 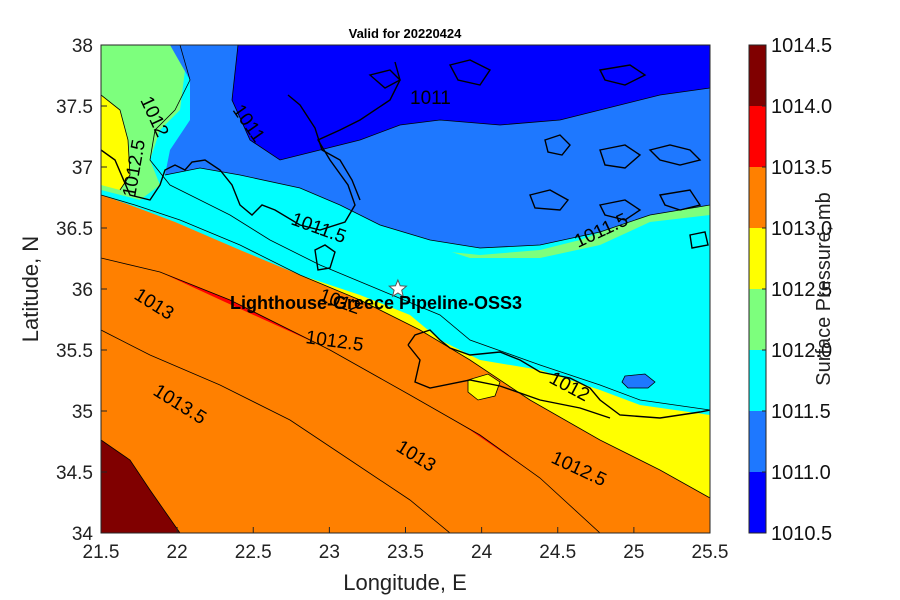 I want to click on y-tick-label: 36.5, so click(x=74, y=229).